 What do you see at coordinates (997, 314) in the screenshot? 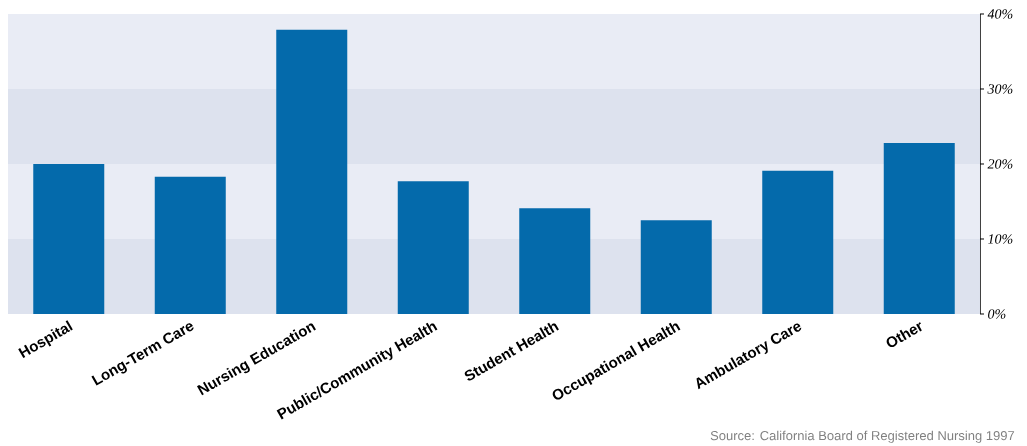
I see `y-tick-label: 0%` at bounding box center [997, 314].